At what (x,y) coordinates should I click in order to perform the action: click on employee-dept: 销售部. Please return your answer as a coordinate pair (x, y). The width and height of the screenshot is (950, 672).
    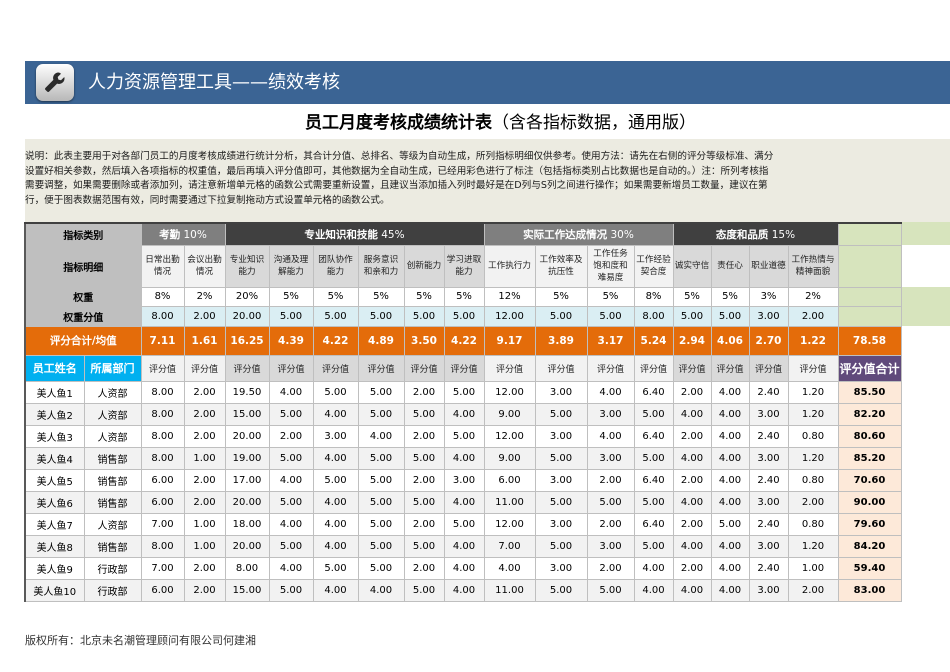
    Looking at the image, I should click on (112, 502).